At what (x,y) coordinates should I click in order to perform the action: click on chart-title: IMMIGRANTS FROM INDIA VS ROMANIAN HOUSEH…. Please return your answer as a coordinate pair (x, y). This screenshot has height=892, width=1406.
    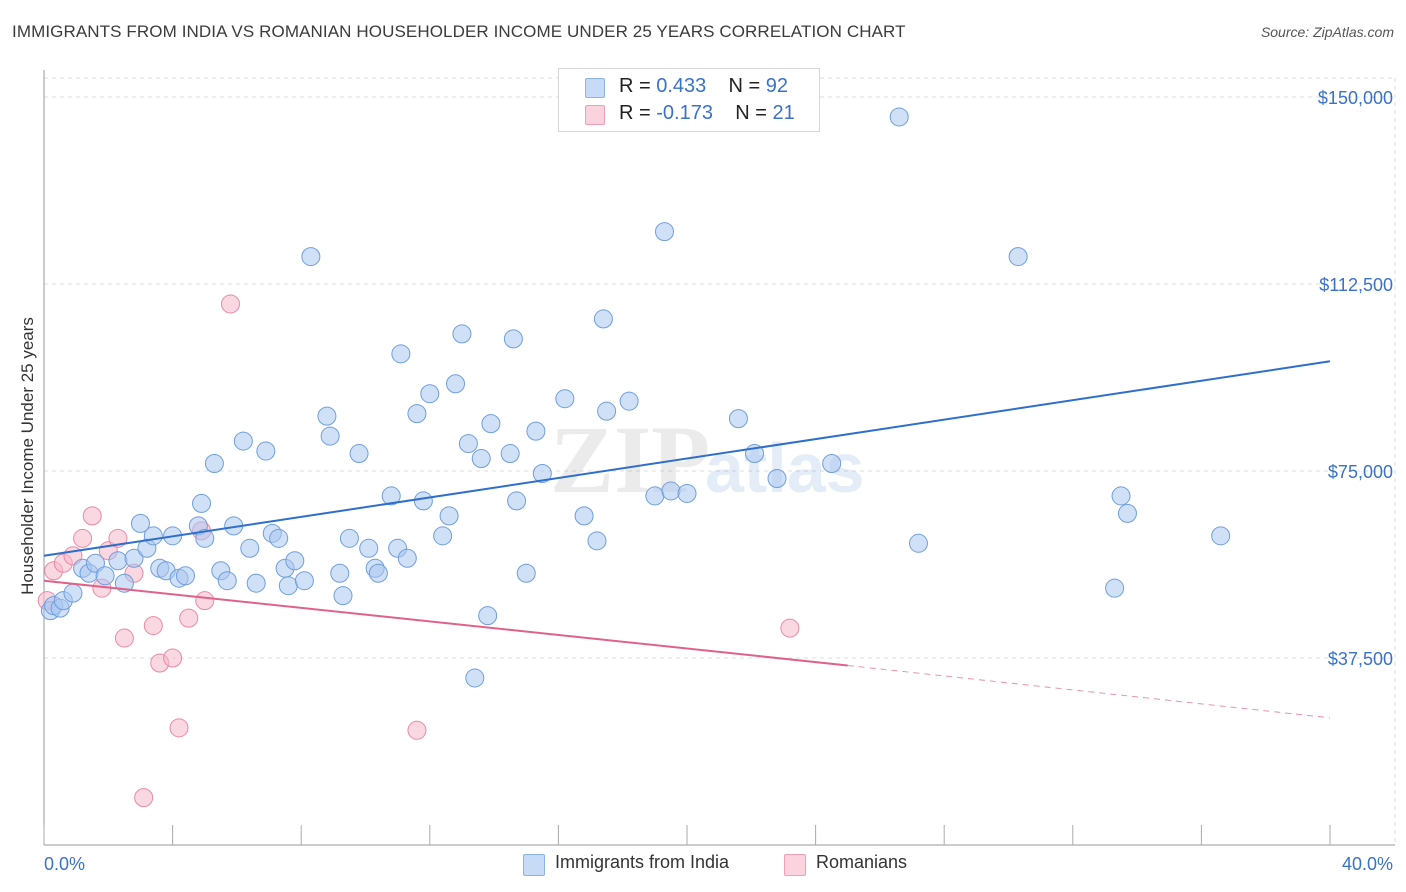
    Looking at the image, I should click on (459, 31).